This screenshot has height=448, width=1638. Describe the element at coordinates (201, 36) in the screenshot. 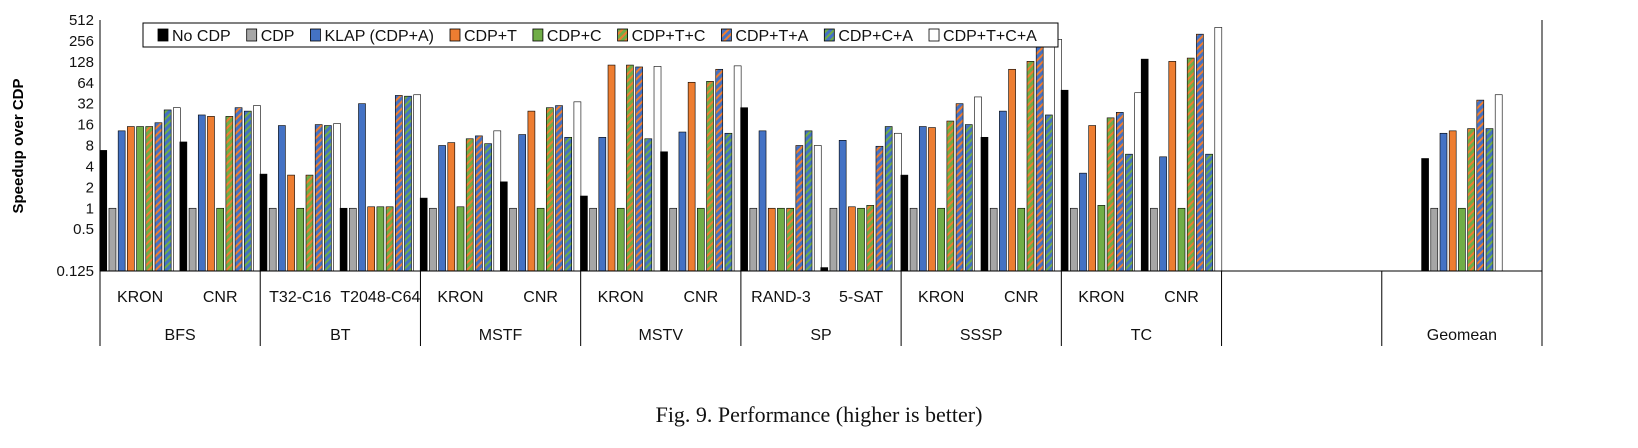

I see `legend-entry: No CDP` at that location.